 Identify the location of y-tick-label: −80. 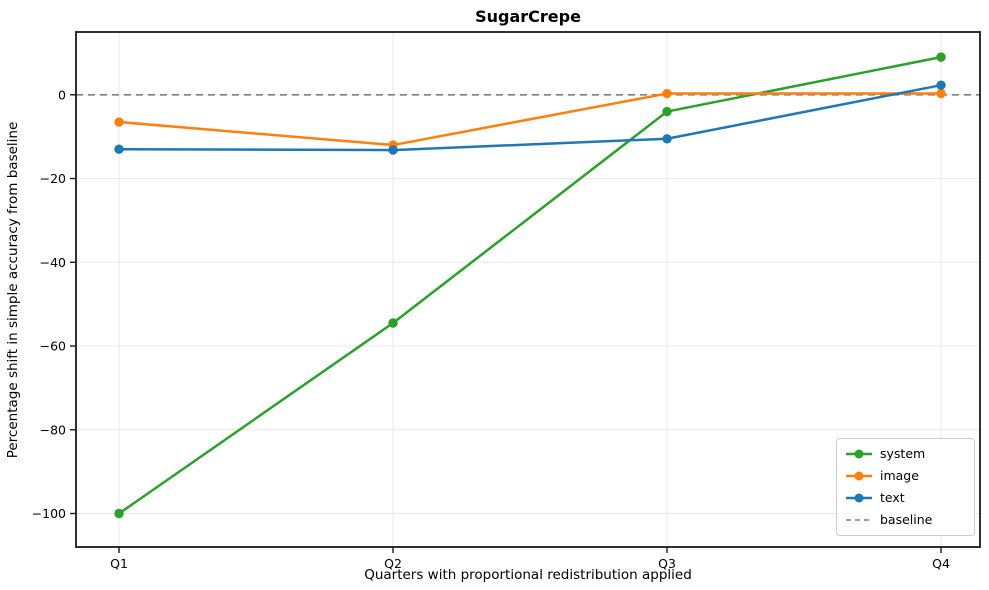
(53, 429).